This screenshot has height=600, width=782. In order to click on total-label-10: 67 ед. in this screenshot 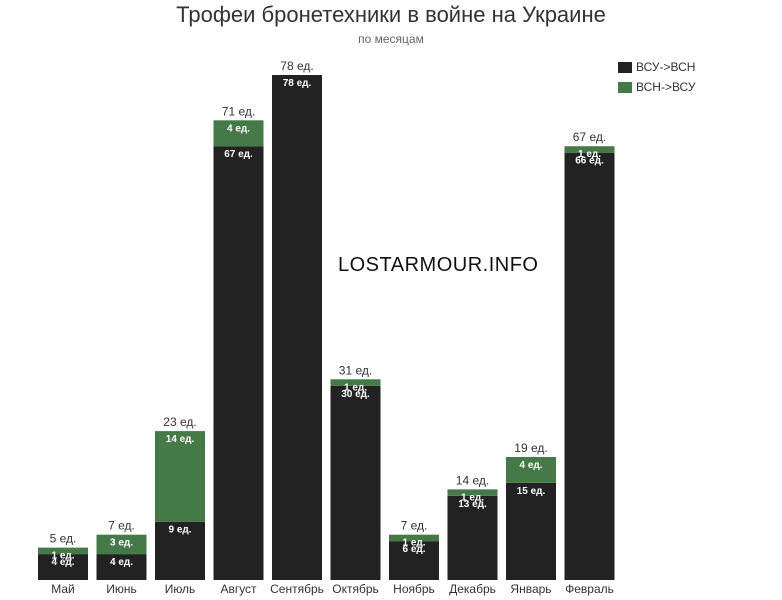, I will do `click(589, 137)`.